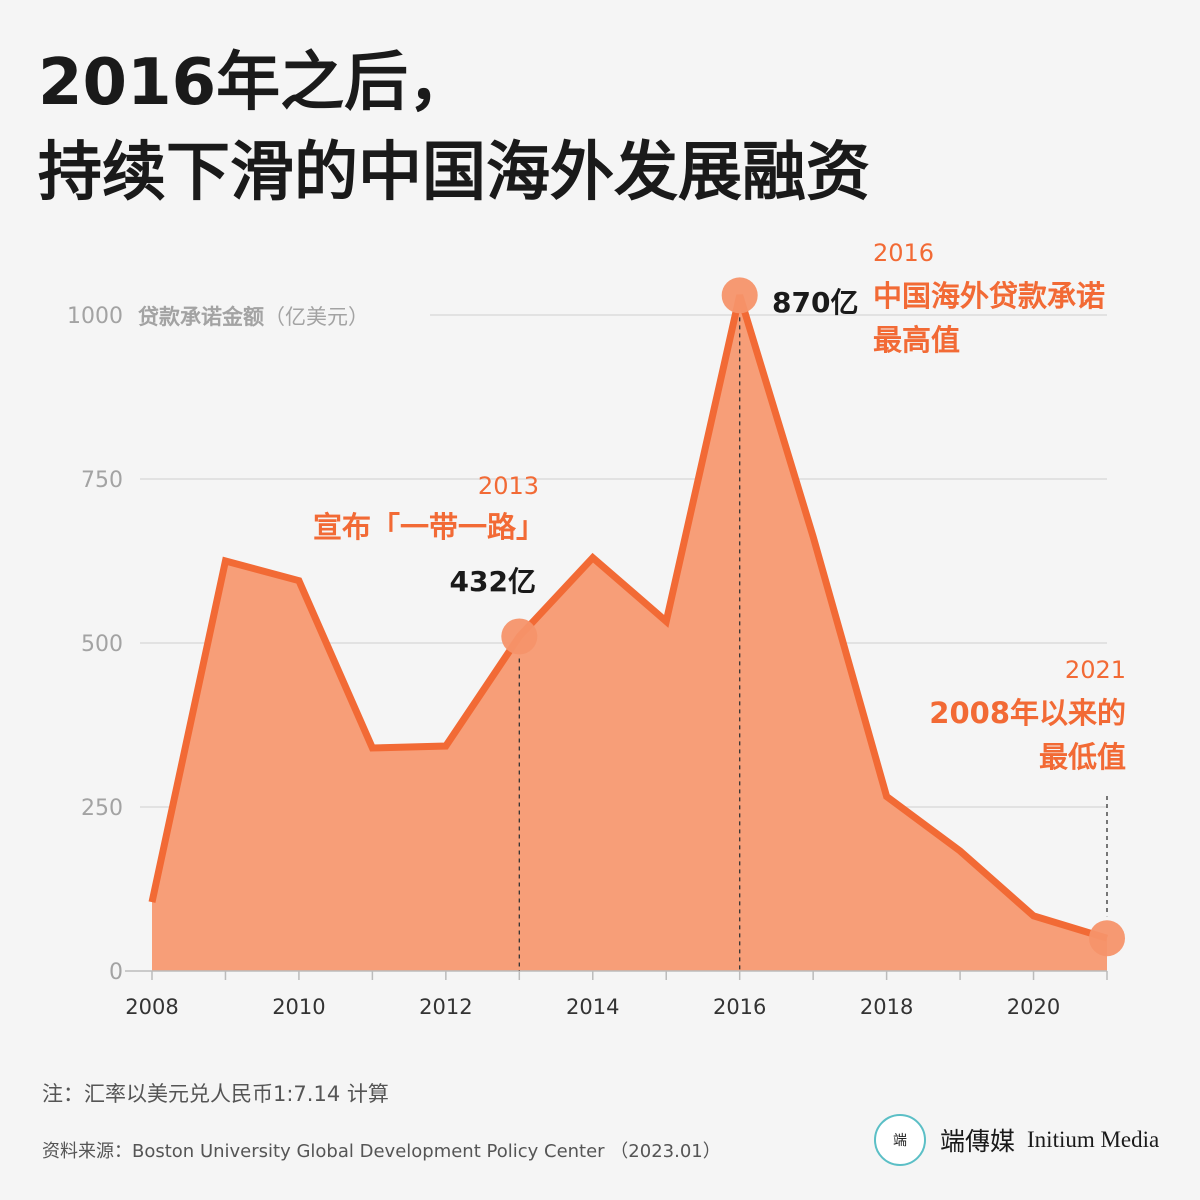 This screenshot has width=1200, height=1200. I want to click on y-tick-label-750: 750, so click(102, 480).